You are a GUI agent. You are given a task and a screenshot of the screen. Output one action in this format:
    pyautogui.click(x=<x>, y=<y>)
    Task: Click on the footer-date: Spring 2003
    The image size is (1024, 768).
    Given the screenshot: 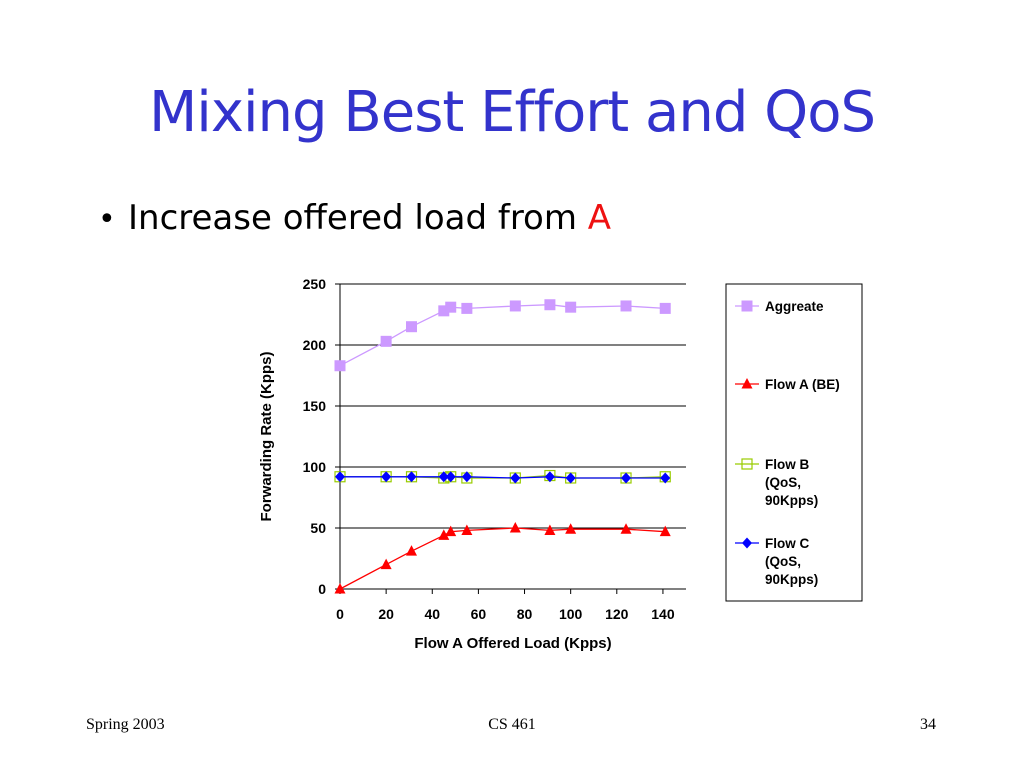 What is the action you would take?
    pyautogui.click(x=125, y=724)
    